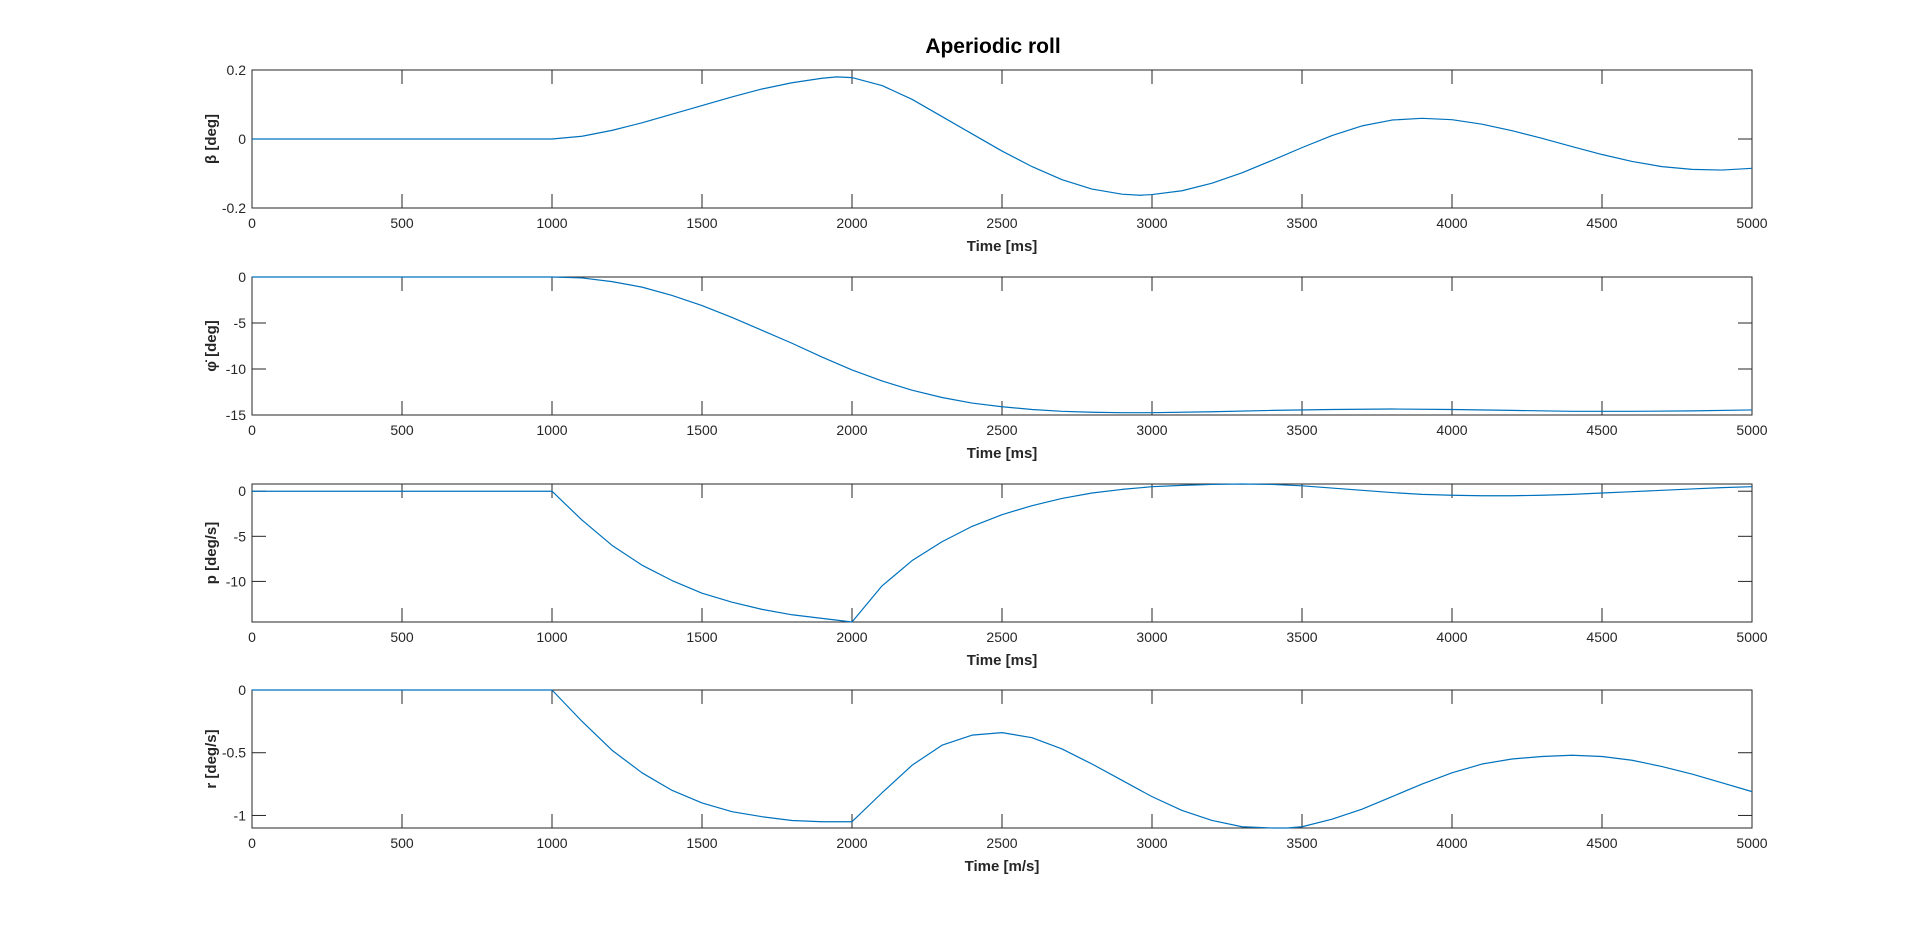 This screenshot has height=936, width=1920. What do you see at coordinates (211, 758) in the screenshot?
I see `y-axis-label: r [deg/s]` at bounding box center [211, 758].